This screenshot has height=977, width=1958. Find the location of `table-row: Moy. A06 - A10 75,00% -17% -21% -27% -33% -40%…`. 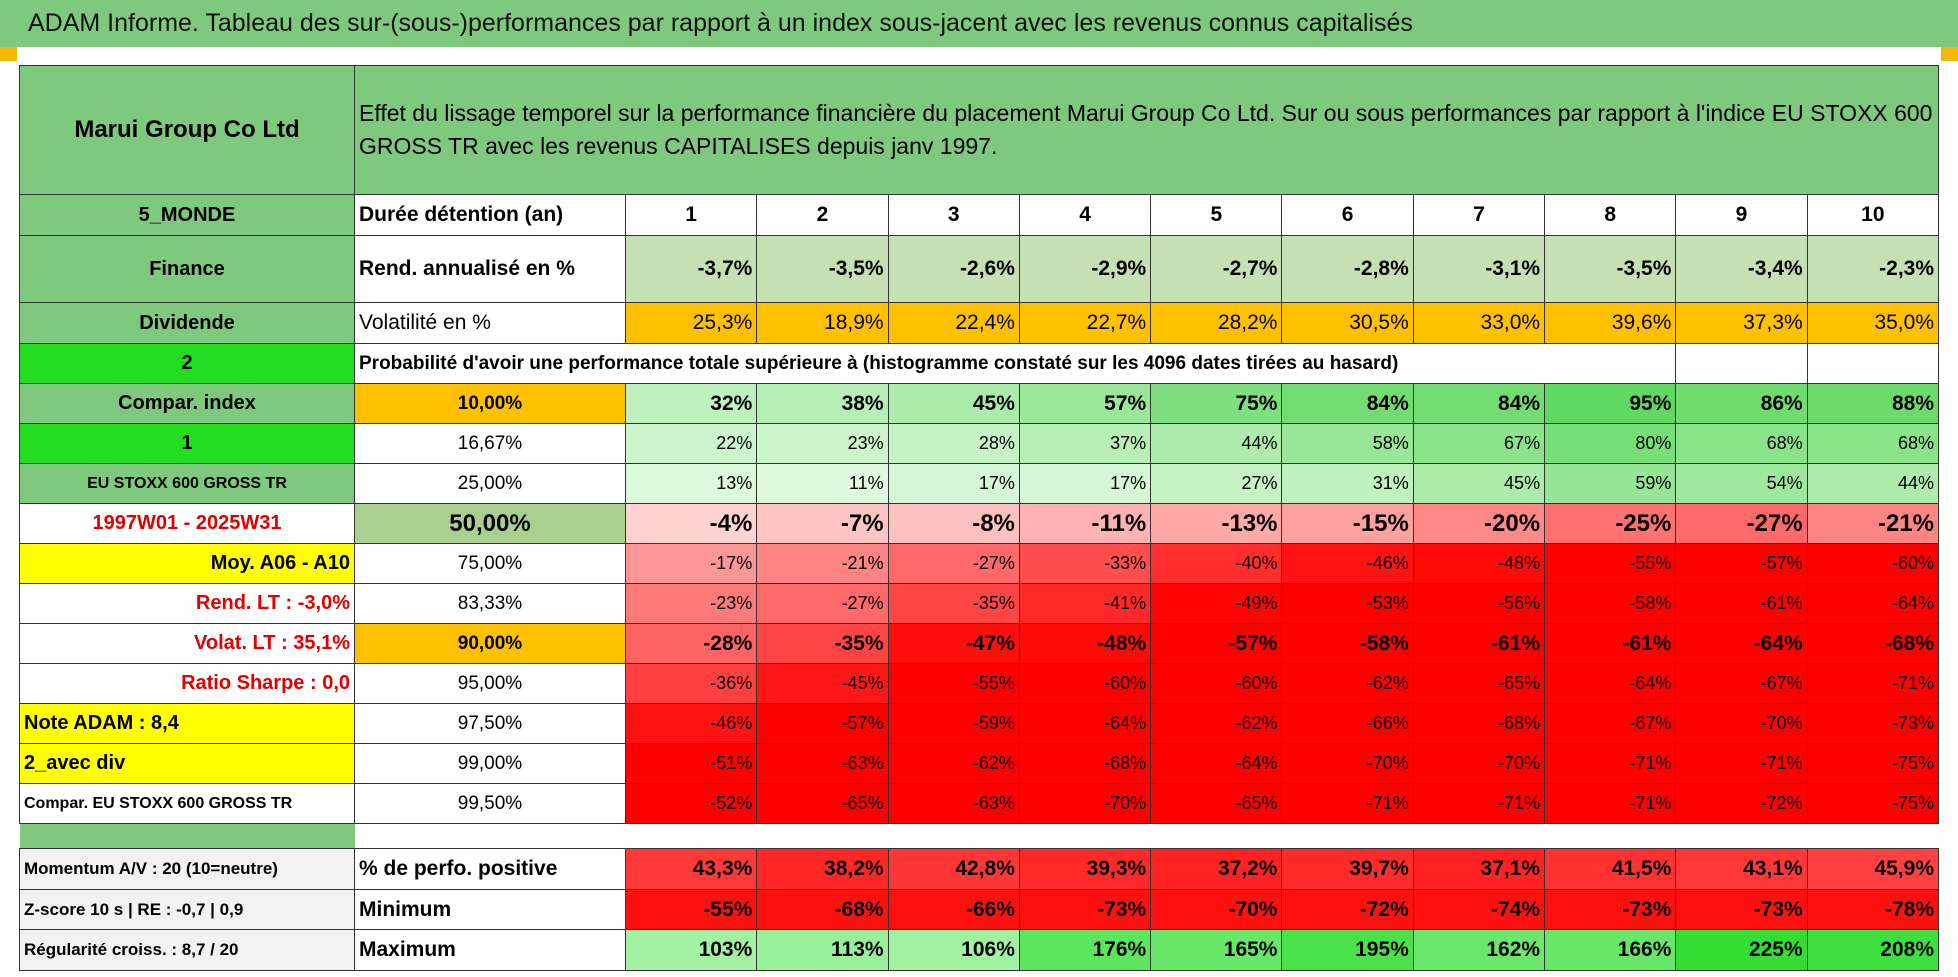

table-row: Moy. A06 - A10 75,00% -17% -21% -27% -33% -40%… is located at coordinates (979, 563).